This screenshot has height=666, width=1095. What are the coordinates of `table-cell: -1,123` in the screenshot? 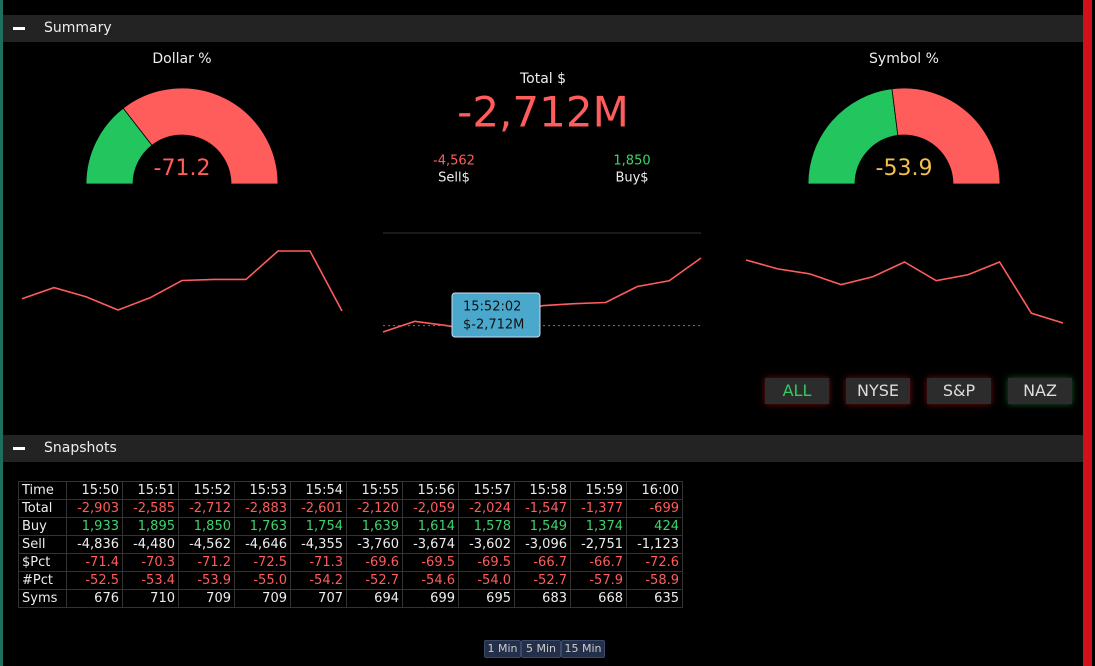 It's located at (654, 544).